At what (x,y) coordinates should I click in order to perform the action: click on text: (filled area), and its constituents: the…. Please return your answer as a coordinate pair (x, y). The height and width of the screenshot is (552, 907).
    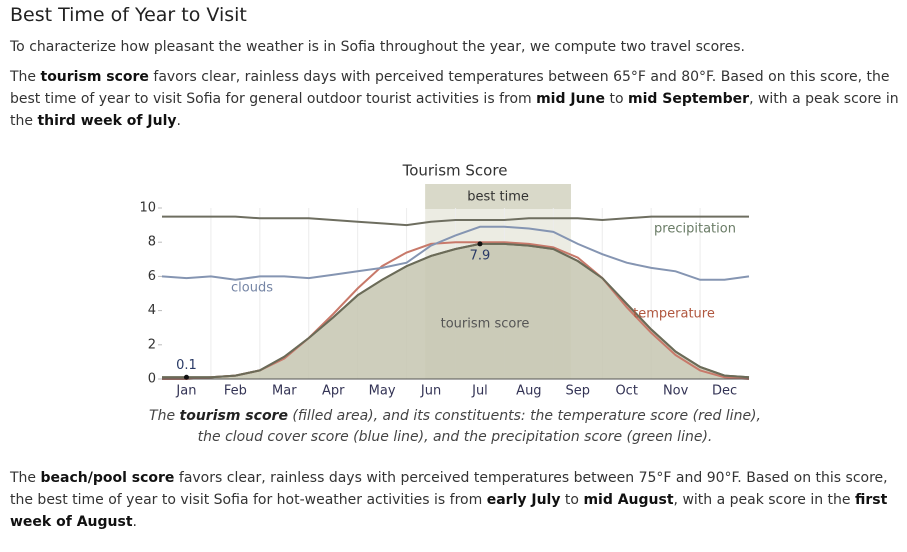
    Looking at the image, I should click on (479, 426).